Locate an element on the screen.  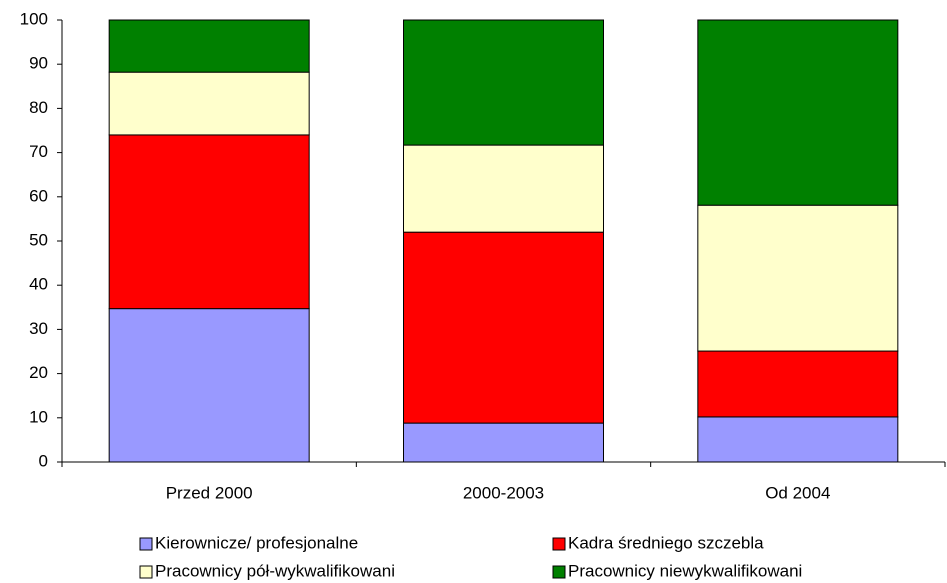
legend-label: Kadra średniego szczebla is located at coordinates (666, 542).